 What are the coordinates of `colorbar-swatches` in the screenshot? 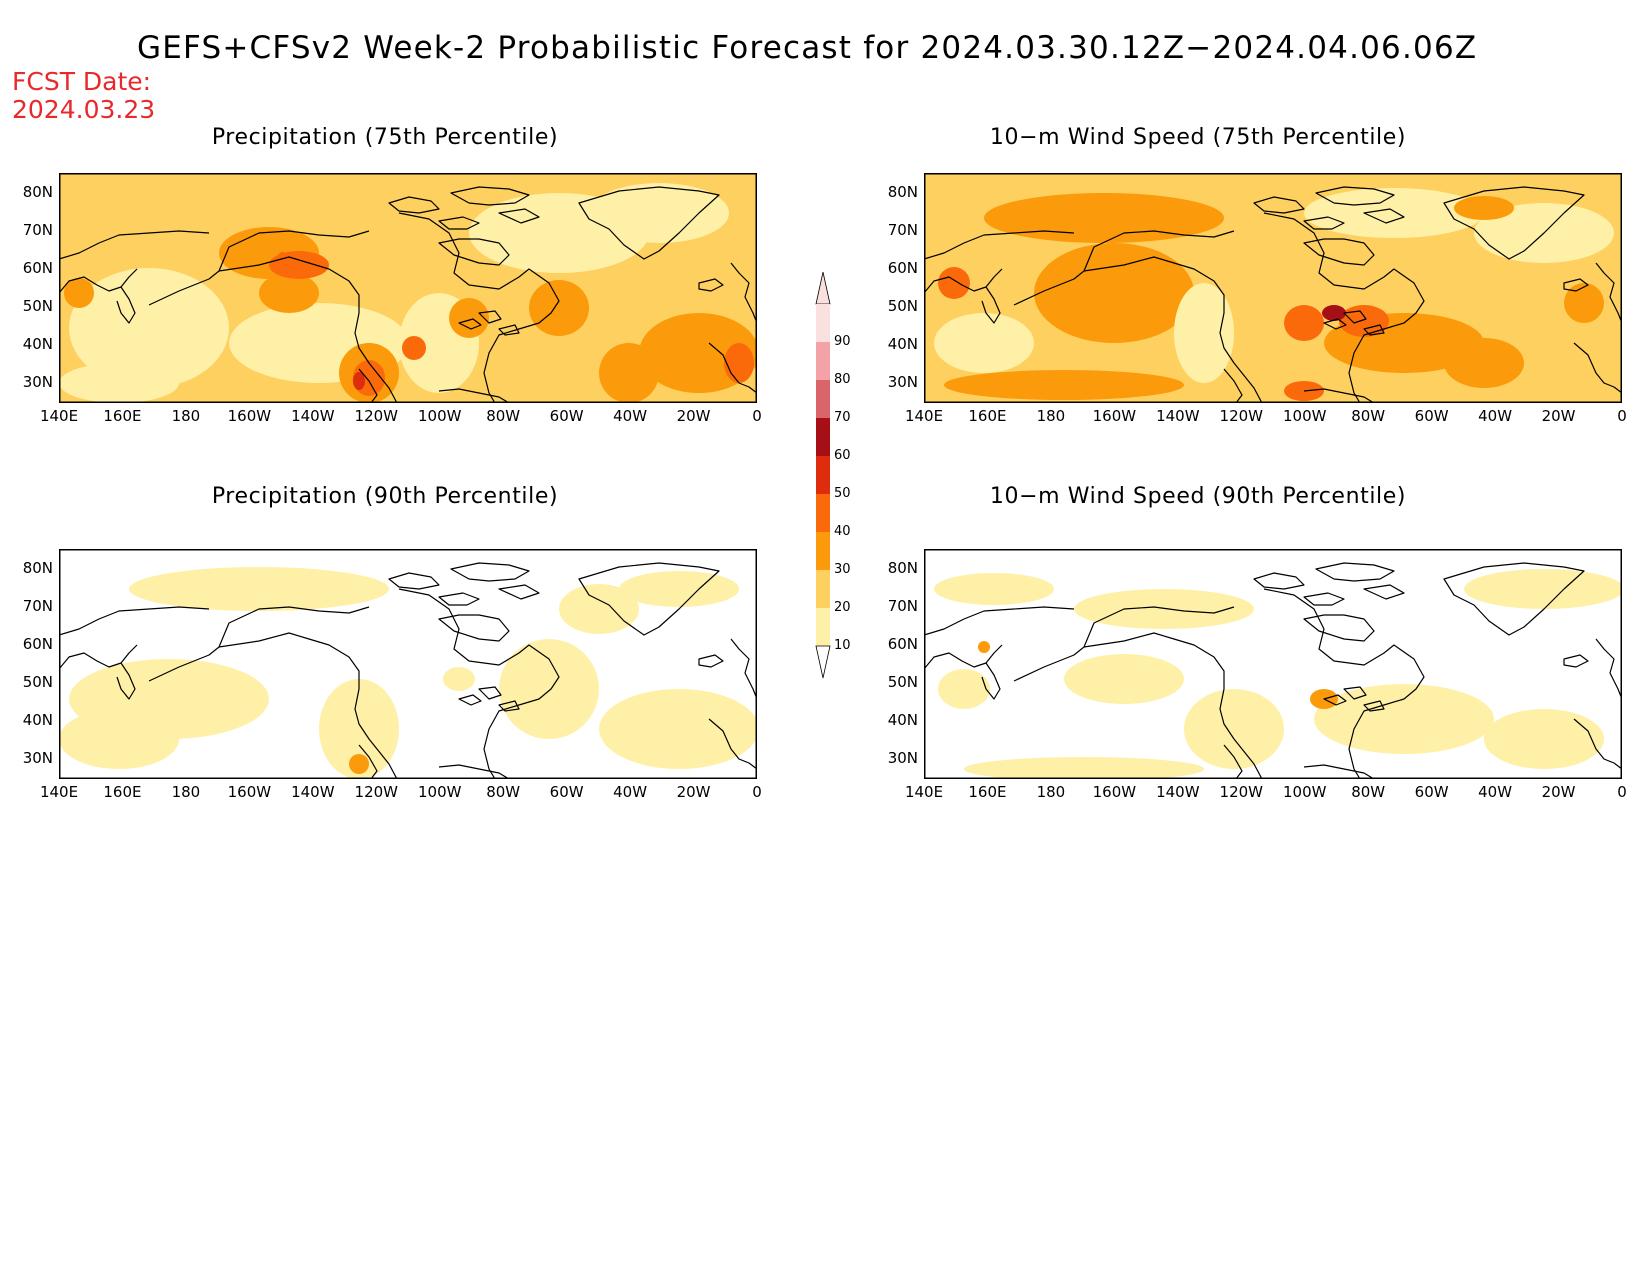 It's located at (823, 475).